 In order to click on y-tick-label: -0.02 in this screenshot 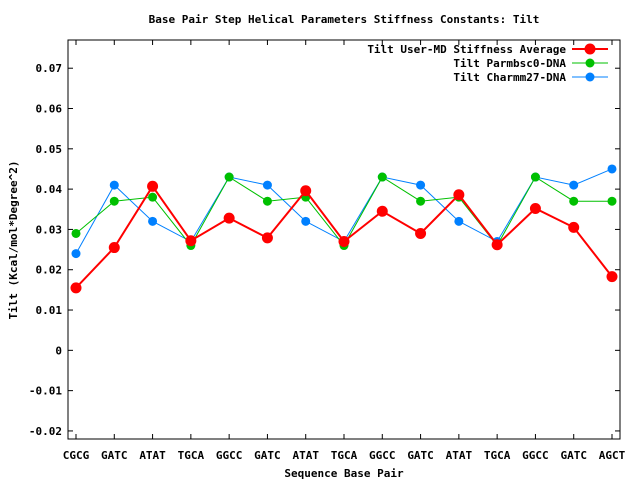, I will do `click(45, 431)`.